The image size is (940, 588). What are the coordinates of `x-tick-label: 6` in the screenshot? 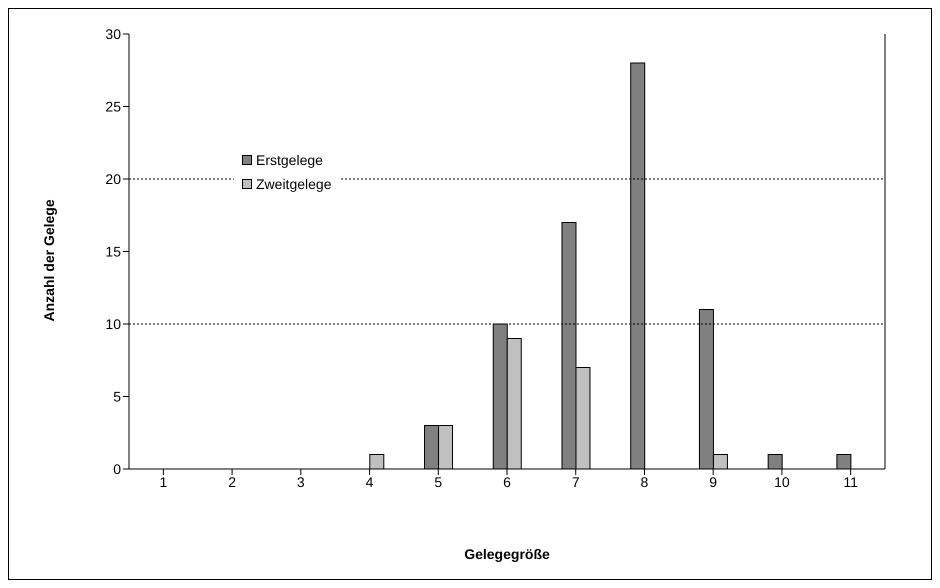 It's located at (507, 482).